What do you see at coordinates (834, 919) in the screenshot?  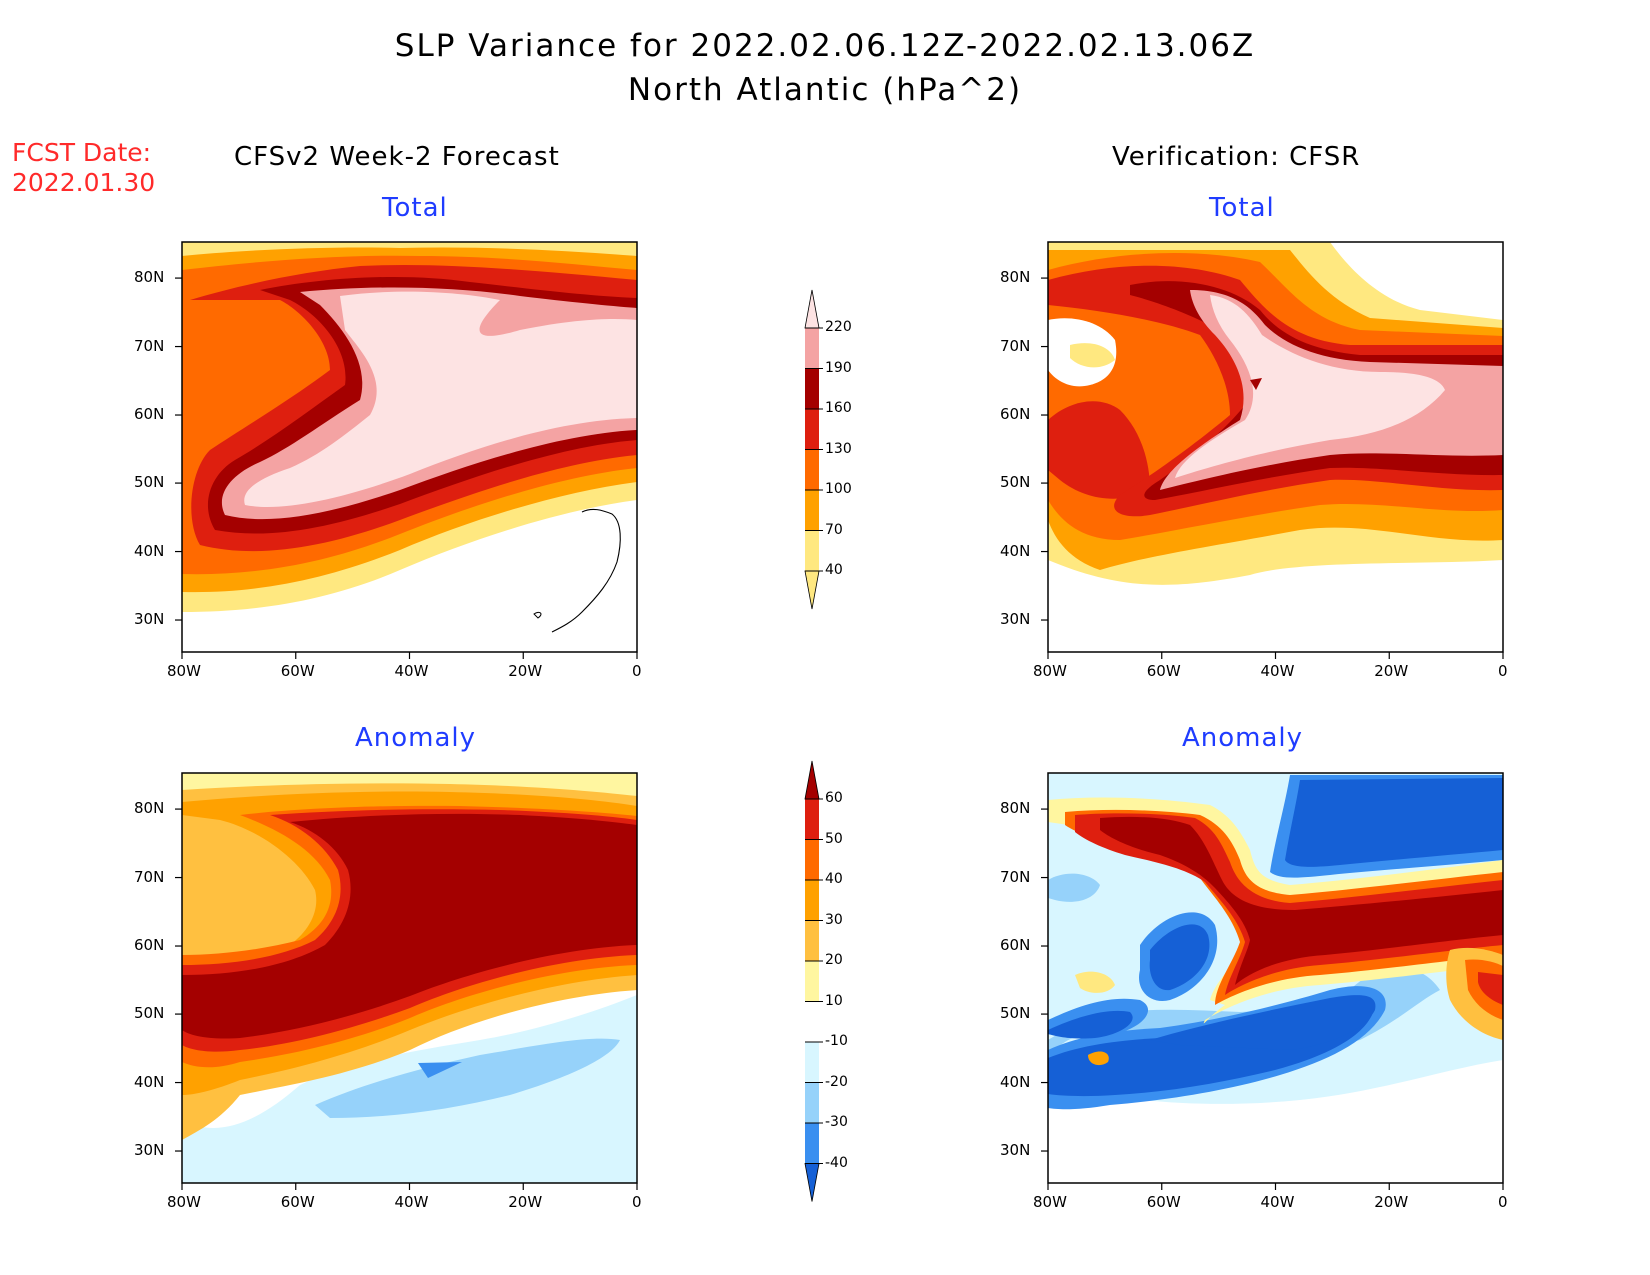 I see `colorbar-level-label: 30` at bounding box center [834, 919].